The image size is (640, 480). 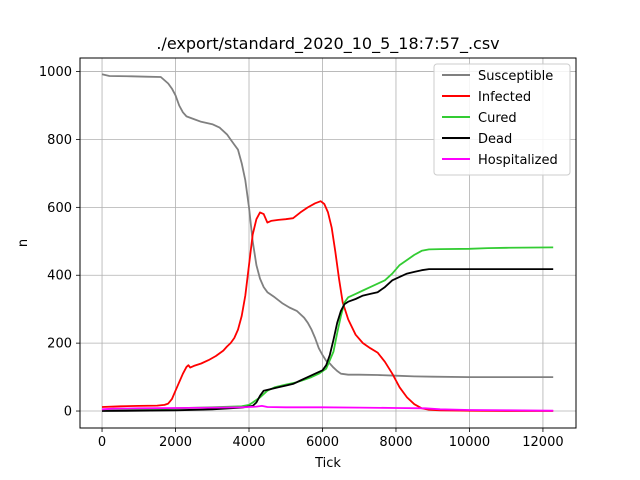 I want to click on legend-box, so click(x=502, y=119).